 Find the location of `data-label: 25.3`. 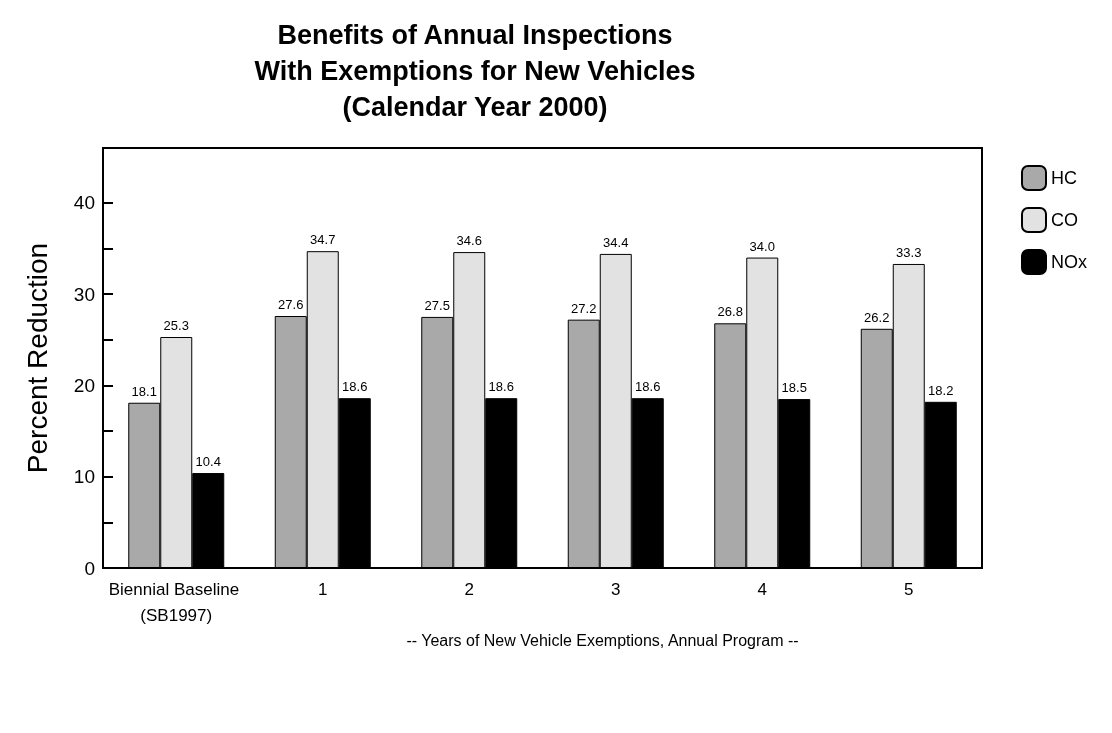

data-label: 25.3 is located at coordinates (176, 325).